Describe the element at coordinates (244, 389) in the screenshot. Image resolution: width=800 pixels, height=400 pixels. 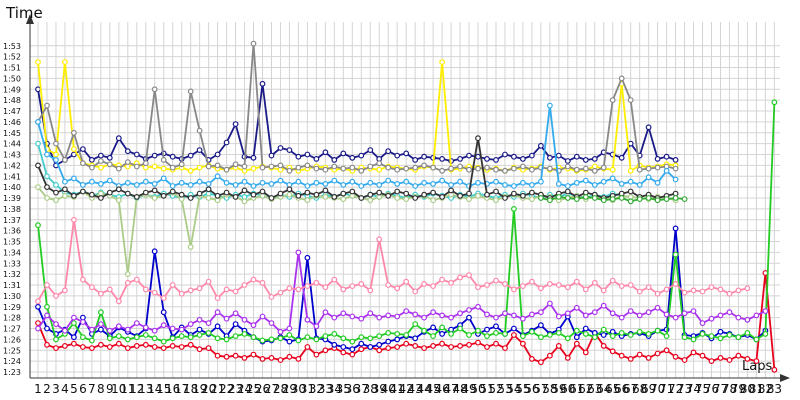
I see `x-tick-label: 24` at that location.